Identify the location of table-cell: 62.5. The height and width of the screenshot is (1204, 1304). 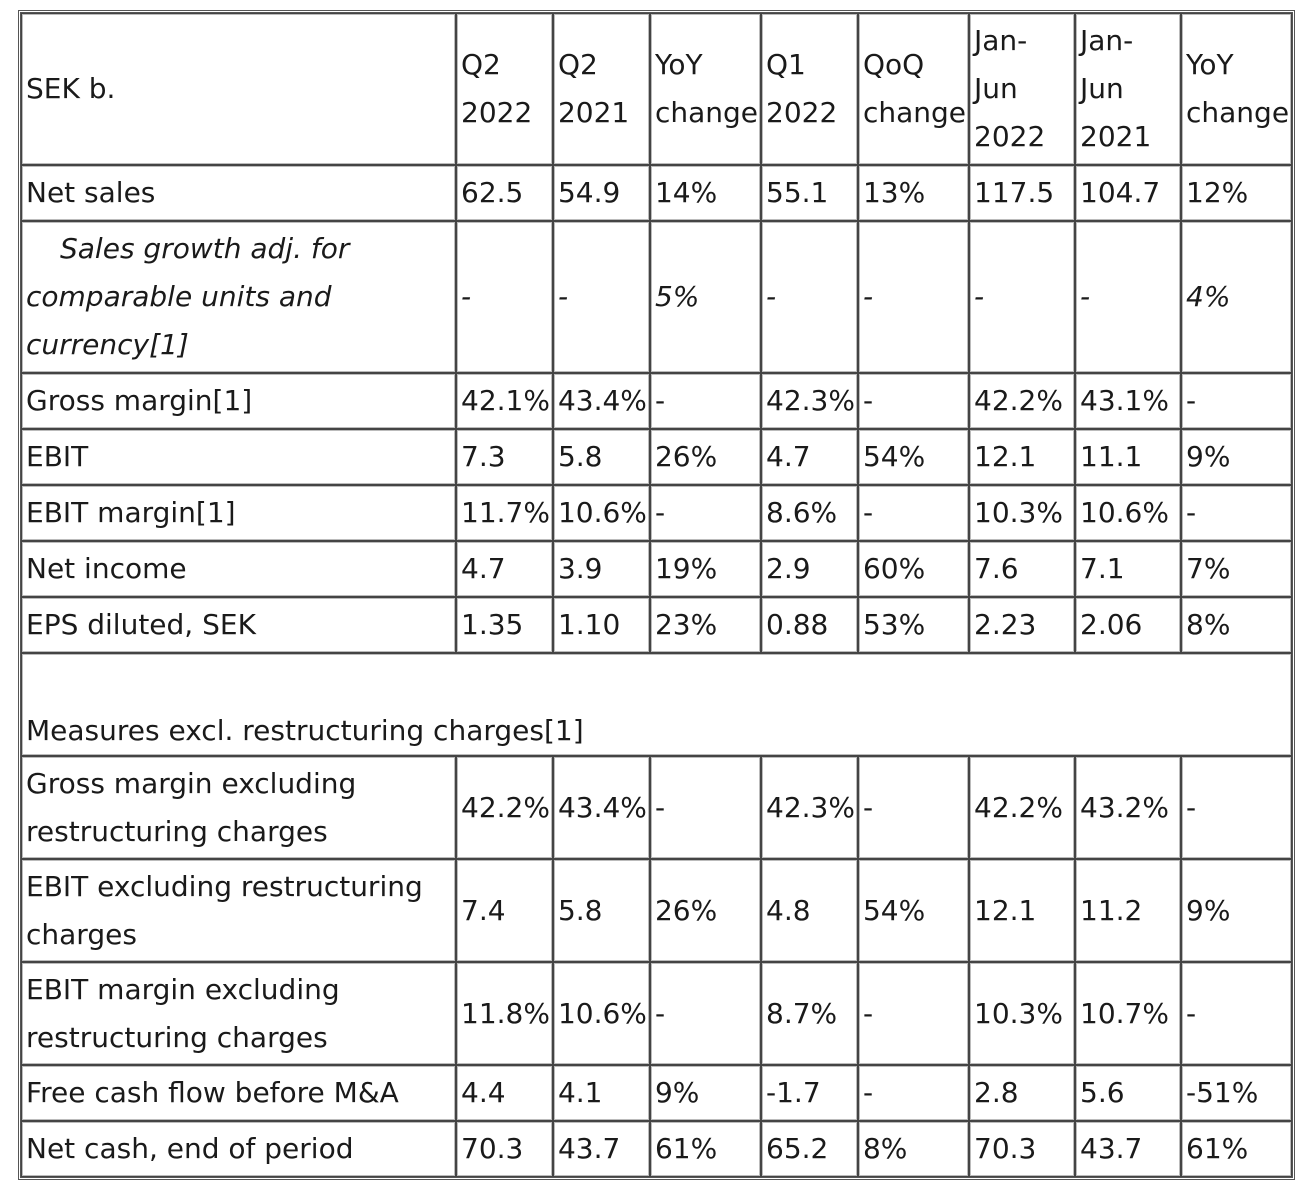
(504, 193).